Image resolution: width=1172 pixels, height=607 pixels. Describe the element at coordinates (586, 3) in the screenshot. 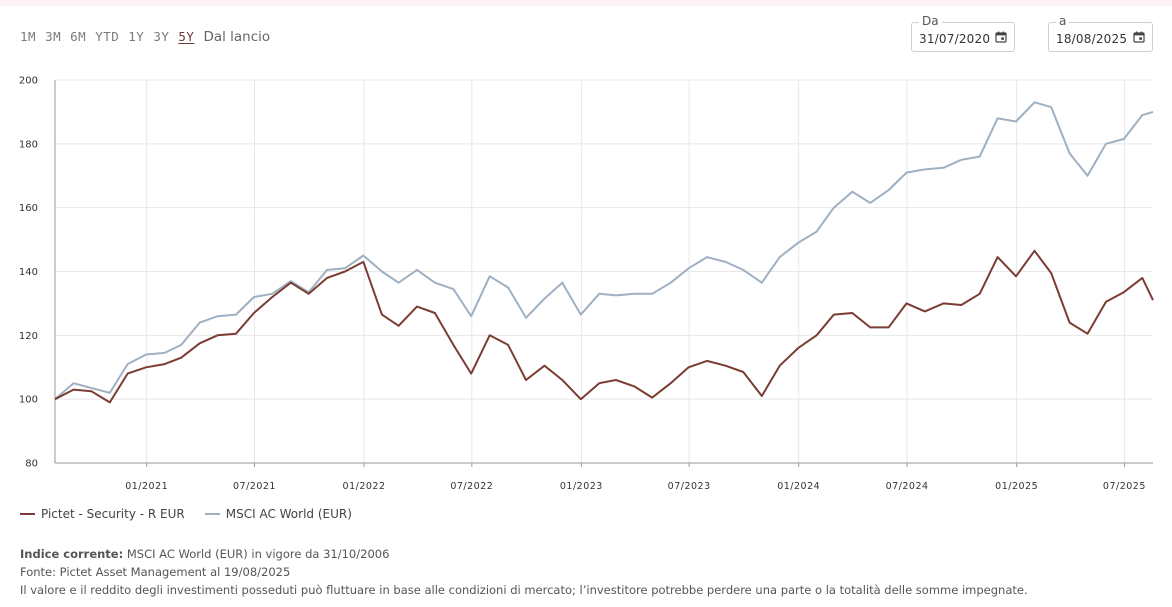

I see `top-accent-bar` at that location.